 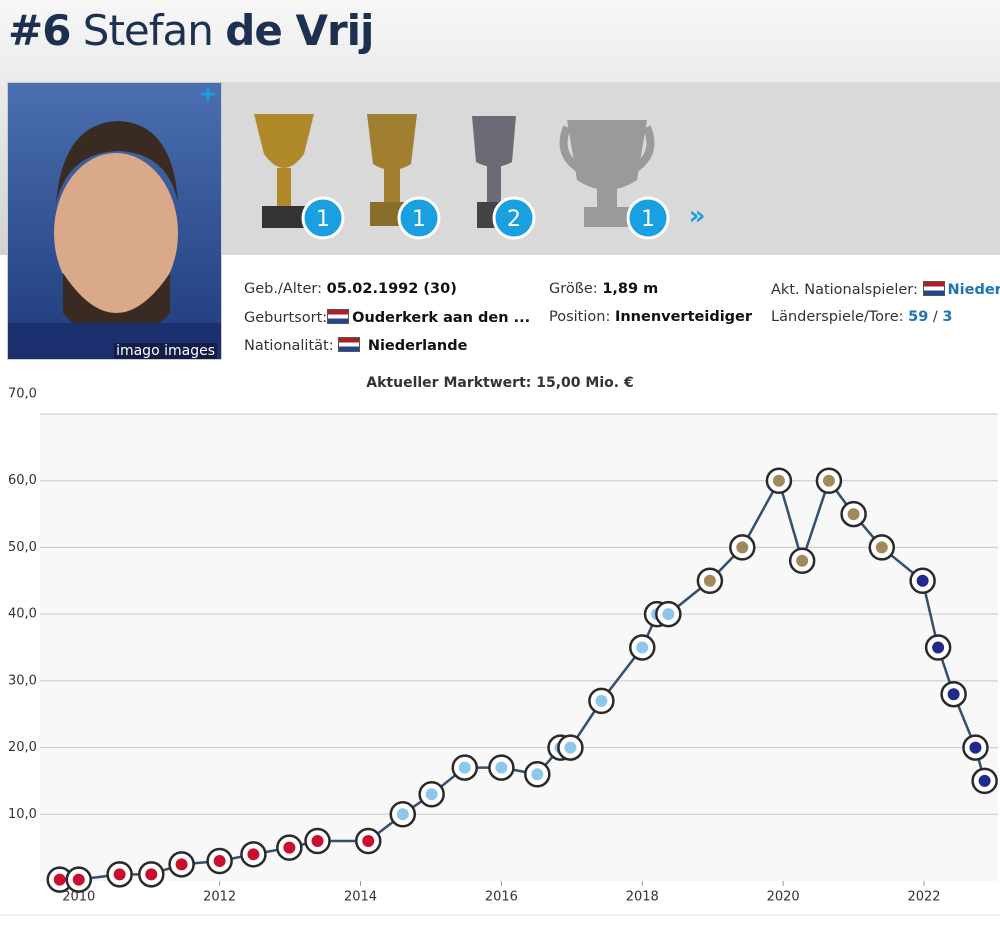 What do you see at coordinates (837, 317) in the screenshot?
I see `text: Länderspiele/Tore:` at bounding box center [837, 317].